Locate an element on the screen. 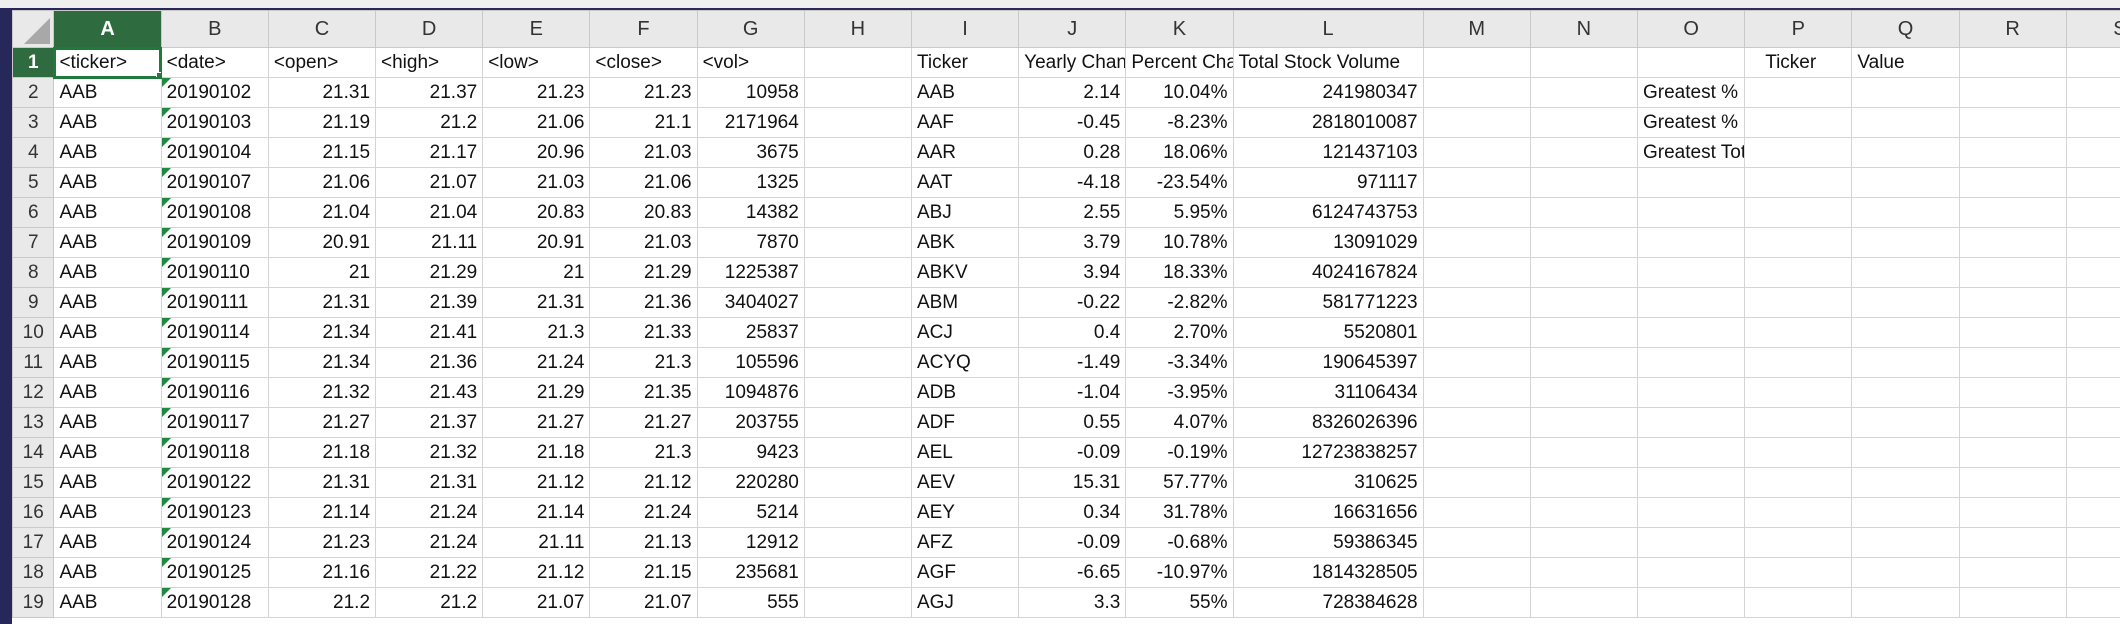  cell-c11: 21.34 is located at coordinates (322, 362).